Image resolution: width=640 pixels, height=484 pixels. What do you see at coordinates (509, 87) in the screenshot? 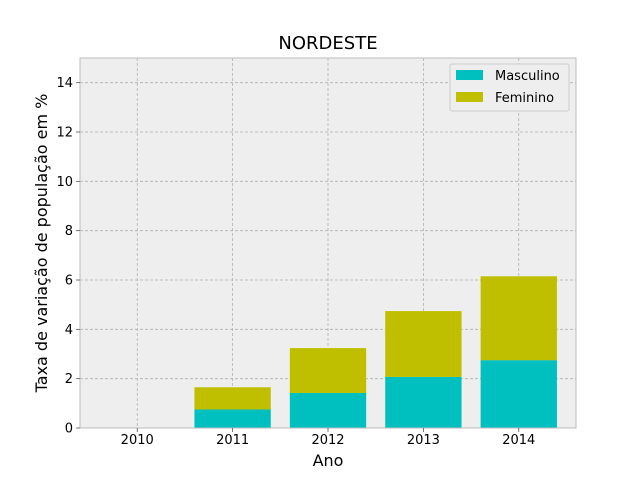
I see `legend: Masculino Feminino` at bounding box center [509, 87].